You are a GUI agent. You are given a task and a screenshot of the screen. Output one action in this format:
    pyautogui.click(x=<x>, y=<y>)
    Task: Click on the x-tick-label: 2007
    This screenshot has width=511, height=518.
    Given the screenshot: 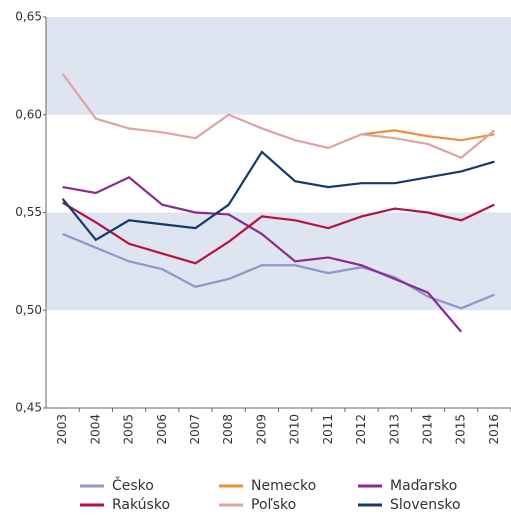 What is the action you would take?
    pyautogui.click(x=195, y=429)
    